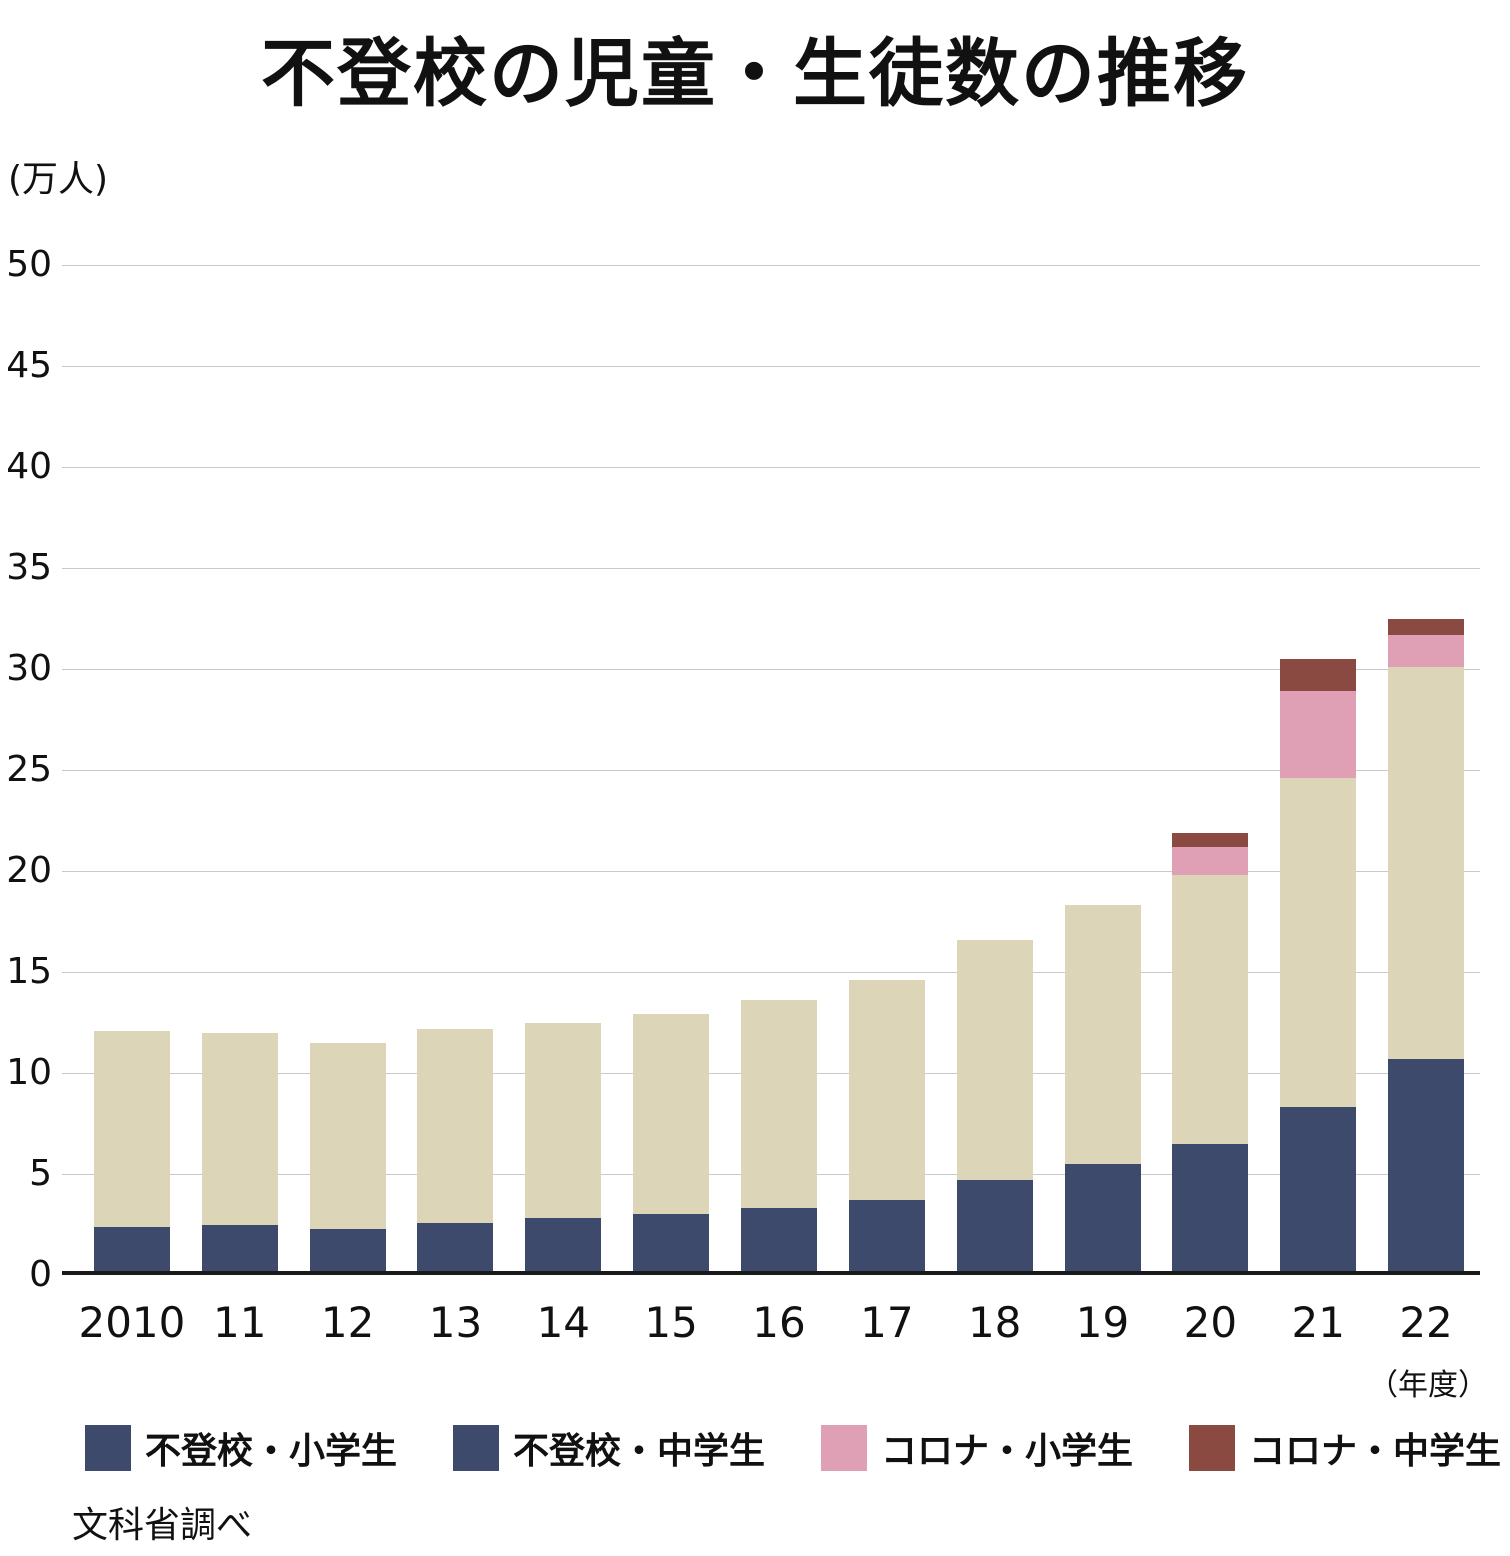 Image resolution: width=1510 pixels, height=1556 pixels. Describe the element at coordinates (994, 1322) in the screenshot. I see `x-tick-label: 18` at that location.